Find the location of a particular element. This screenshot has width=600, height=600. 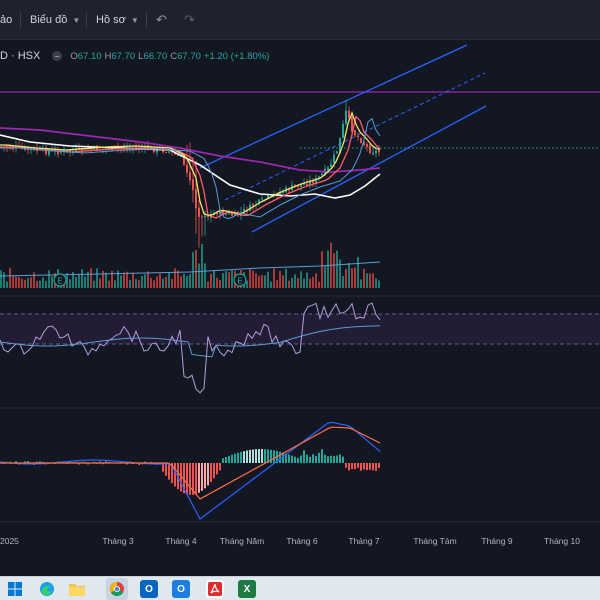

rsi-ma-line is located at coordinates (190, 341).